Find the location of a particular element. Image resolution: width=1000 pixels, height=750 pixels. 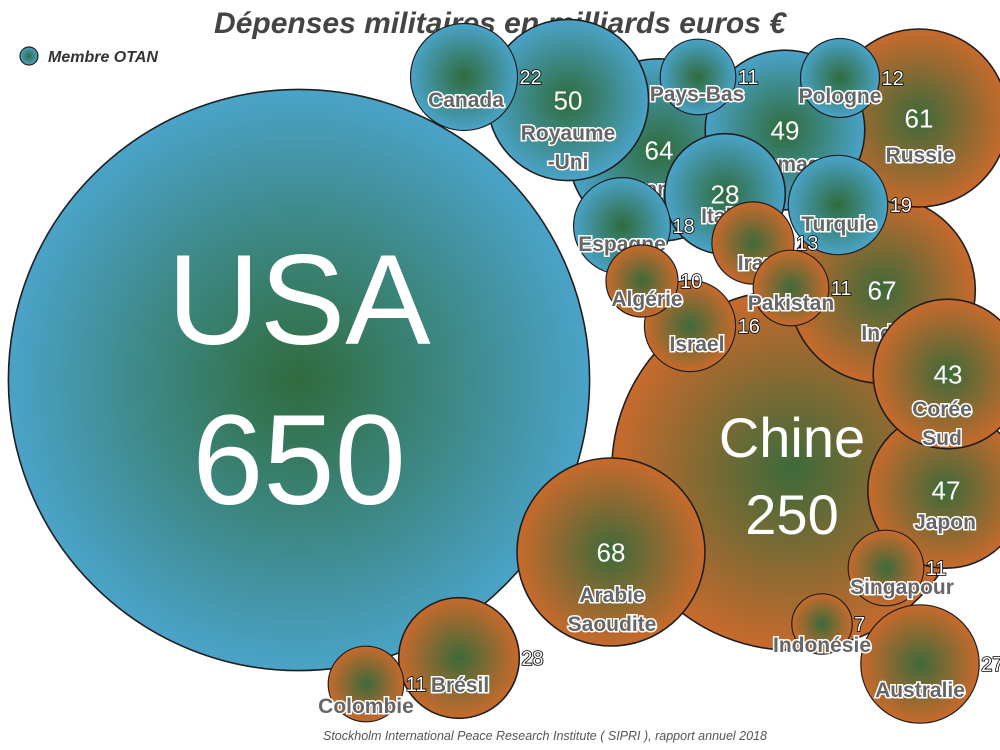

label-algerie: Algérie is located at coordinates (646, 299).